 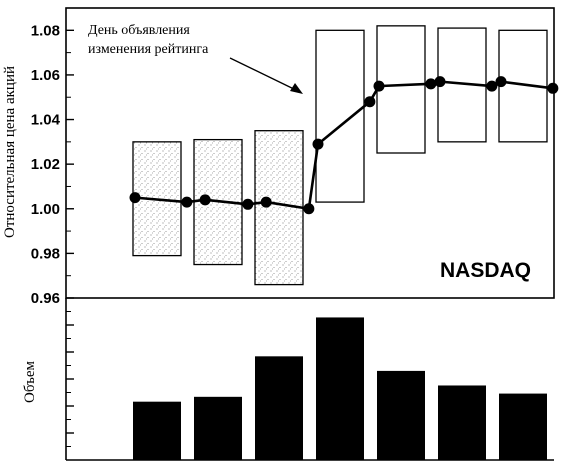 What do you see at coordinates (45, 209) in the screenshot?
I see `y-tick-label: 1.00` at bounding box center [45, 209].